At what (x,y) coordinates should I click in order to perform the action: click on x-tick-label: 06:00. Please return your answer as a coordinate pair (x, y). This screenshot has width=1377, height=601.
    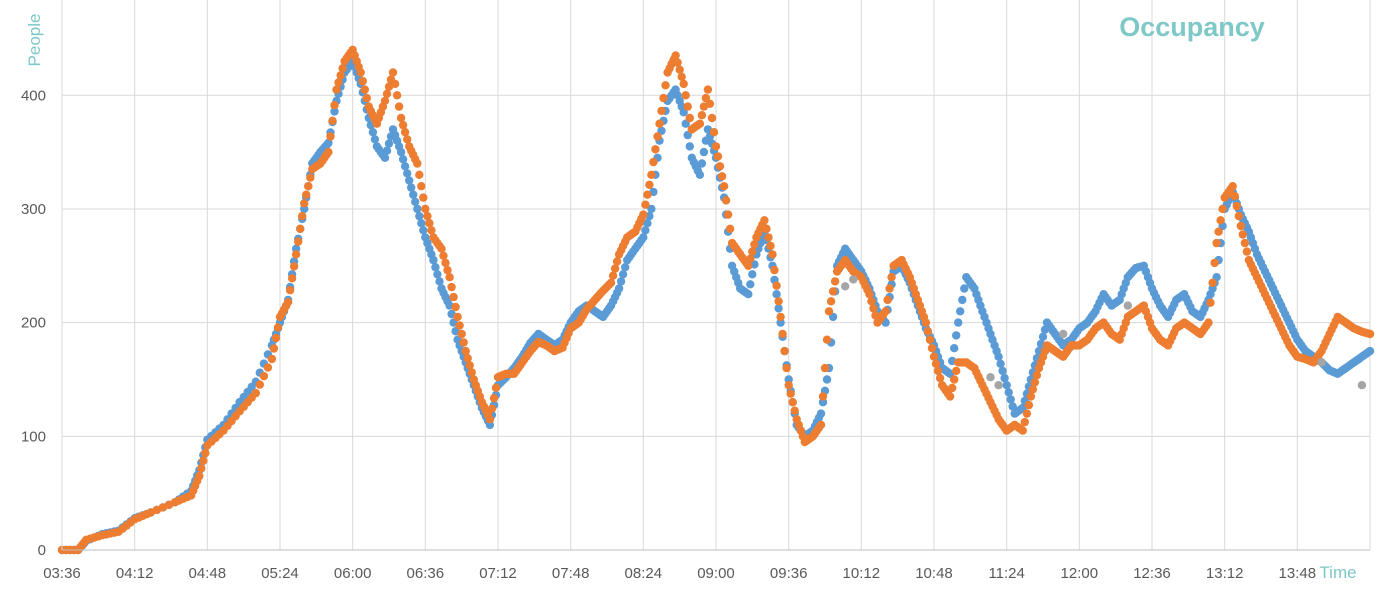
    Looking at the image, I should click on (353, 573).